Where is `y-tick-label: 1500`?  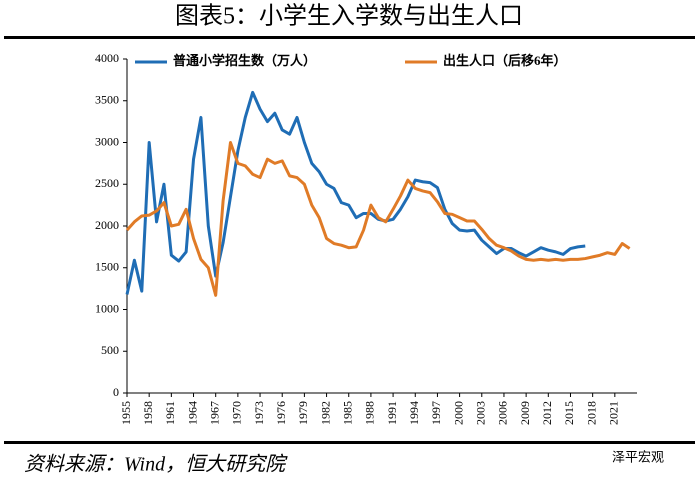
y-tick-label: 1500 is located at coordinates (107, 267).